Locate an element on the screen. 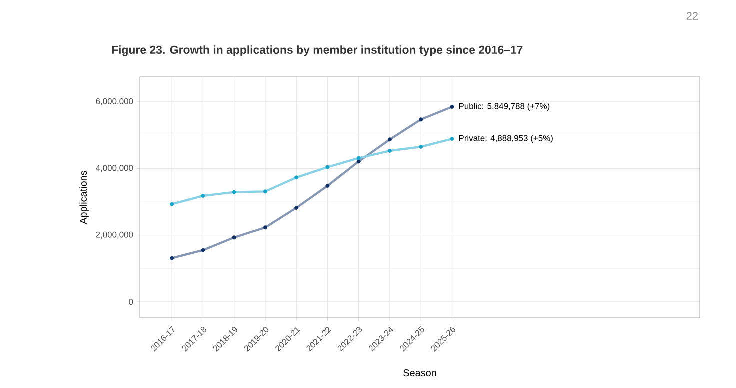 The width and height of the screenshot is (736, 388). y-tick-label: 2,000,000 is located at coordinates (115, 235).